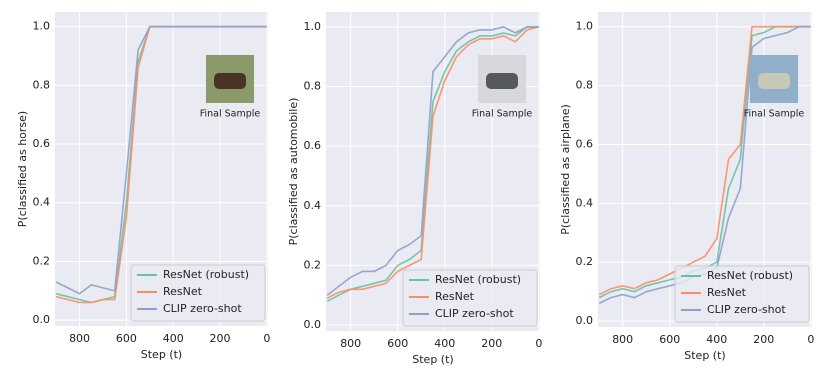 The width and height of the screenshot is (830, 374). Describe the element at coordinates (22, 169) in the screenshot. I see `y-axis-label: P(classified as horse)` at that location.